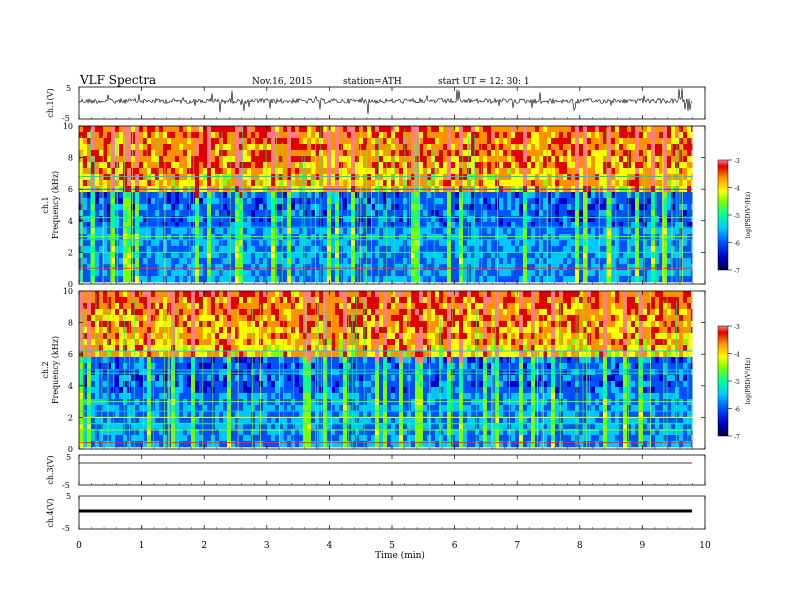  I want to click on time-axis-label: Time (min), so click(400, 555).